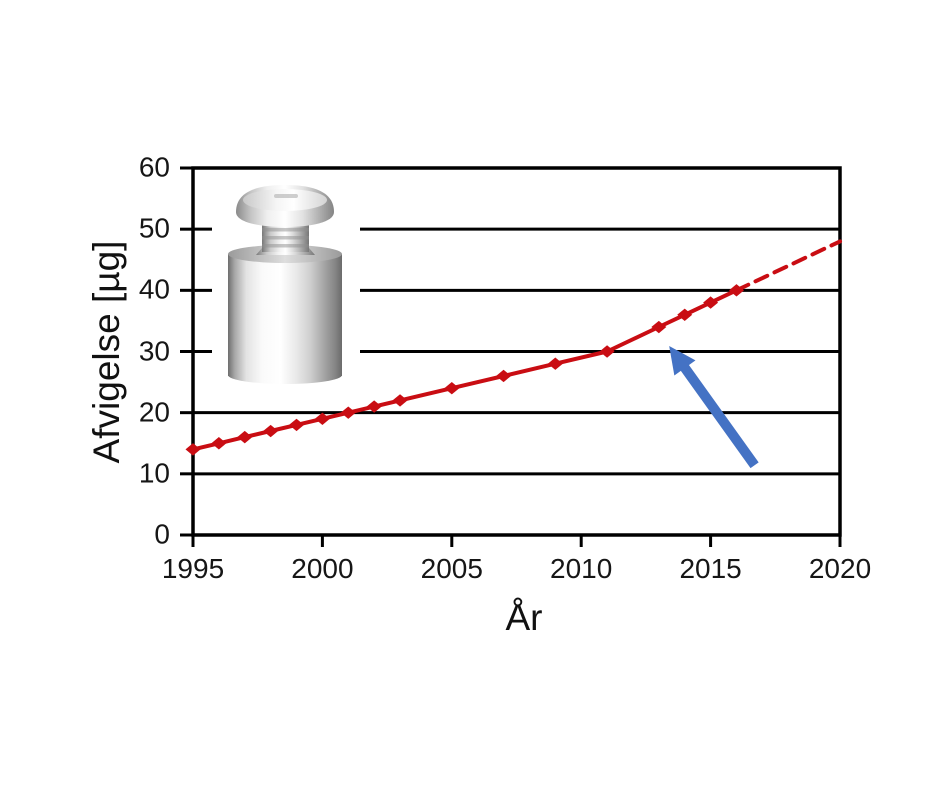  Describe the element at coordinates (154, 289) in the screenshot. I see `y-tick-label-40: 40` at that location.